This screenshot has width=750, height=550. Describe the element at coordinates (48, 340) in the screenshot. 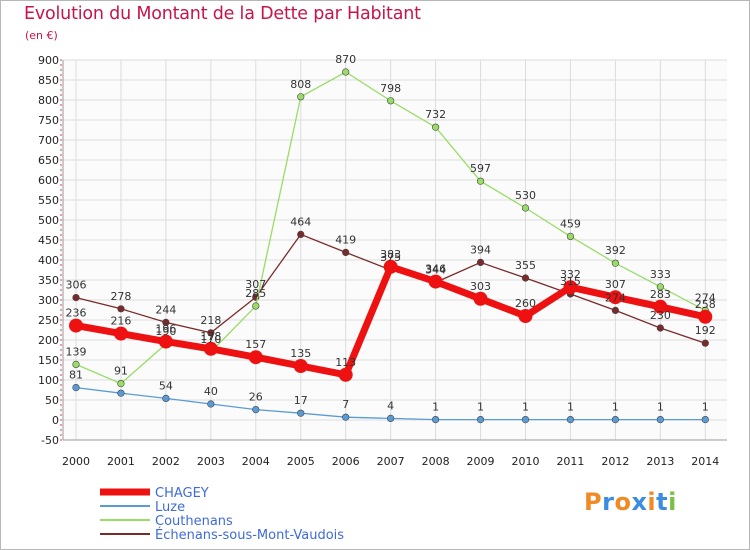

I see `y-tick-label: 200` at that location.